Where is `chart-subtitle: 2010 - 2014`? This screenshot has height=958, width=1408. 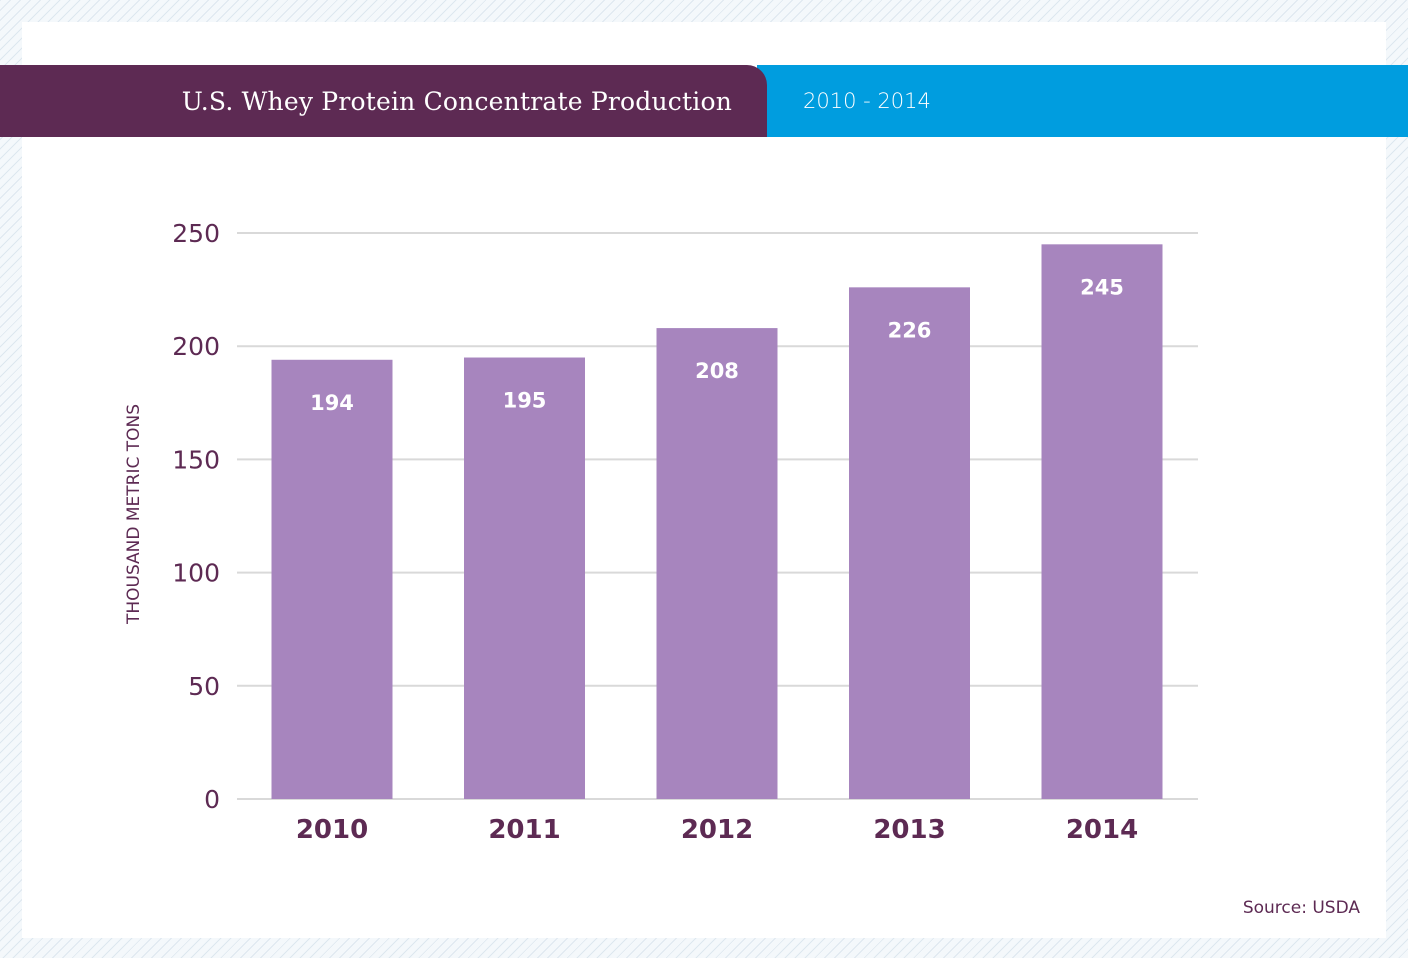 chart-subtitle: 2010 - 2014 is located at coordinates (867, 101).